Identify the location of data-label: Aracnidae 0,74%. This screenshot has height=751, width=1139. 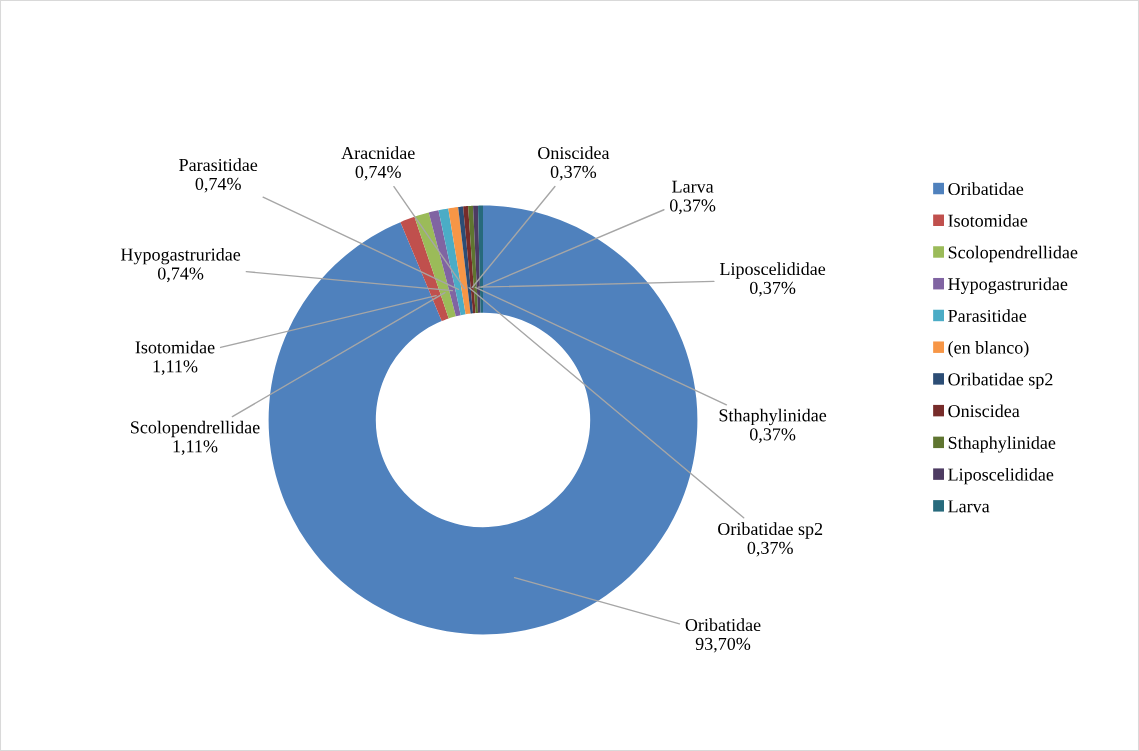
(378, 163).